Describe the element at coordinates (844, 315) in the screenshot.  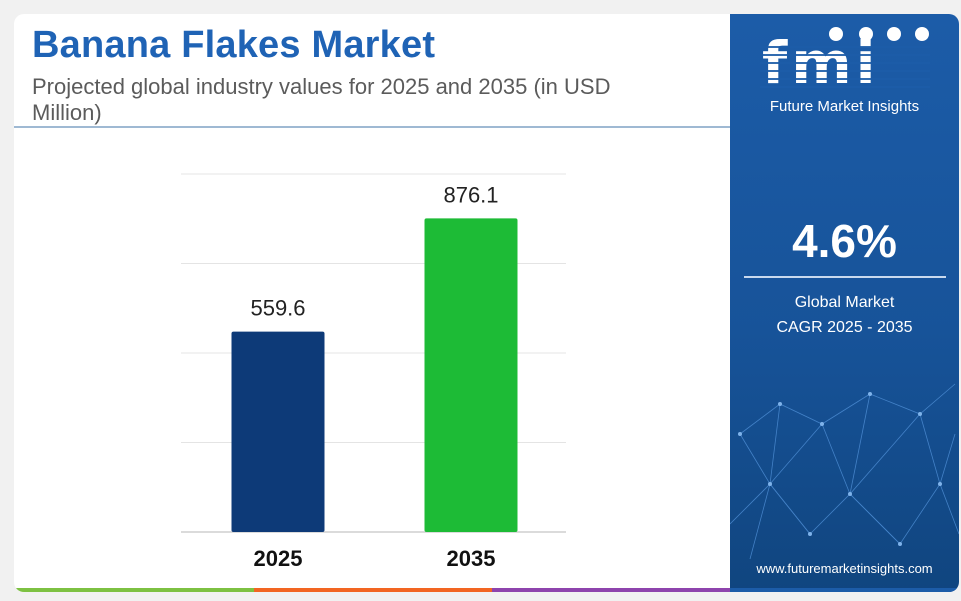
I see `cagr-label: Global Market CAGR 2025 - 2035` at that location.